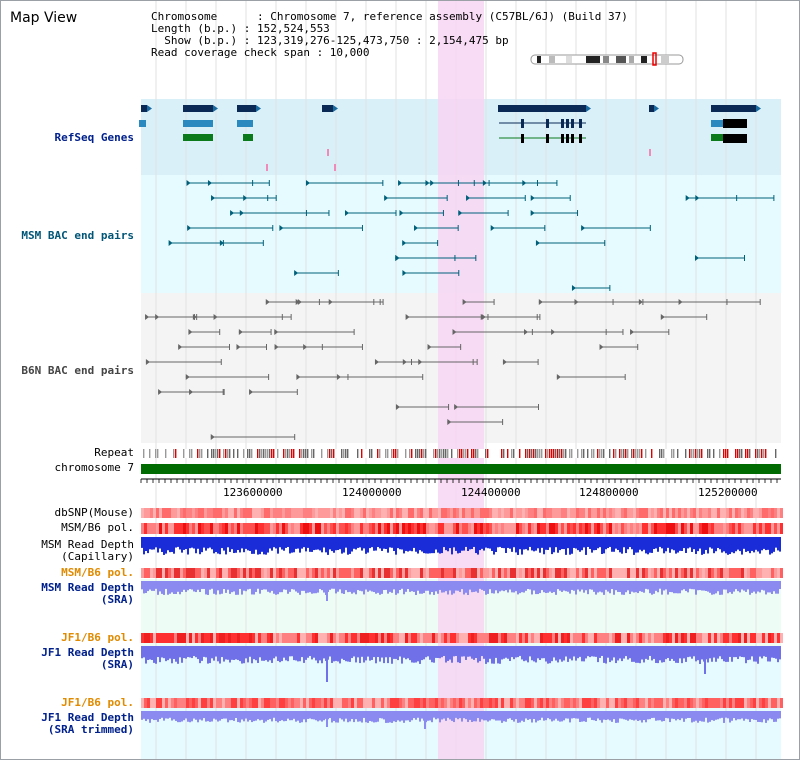  What do you see at coordinates (94, 137) in the screenshot?
I see `refseq-genes-label: RefSeq Genes` at bounding box center [94, 137].